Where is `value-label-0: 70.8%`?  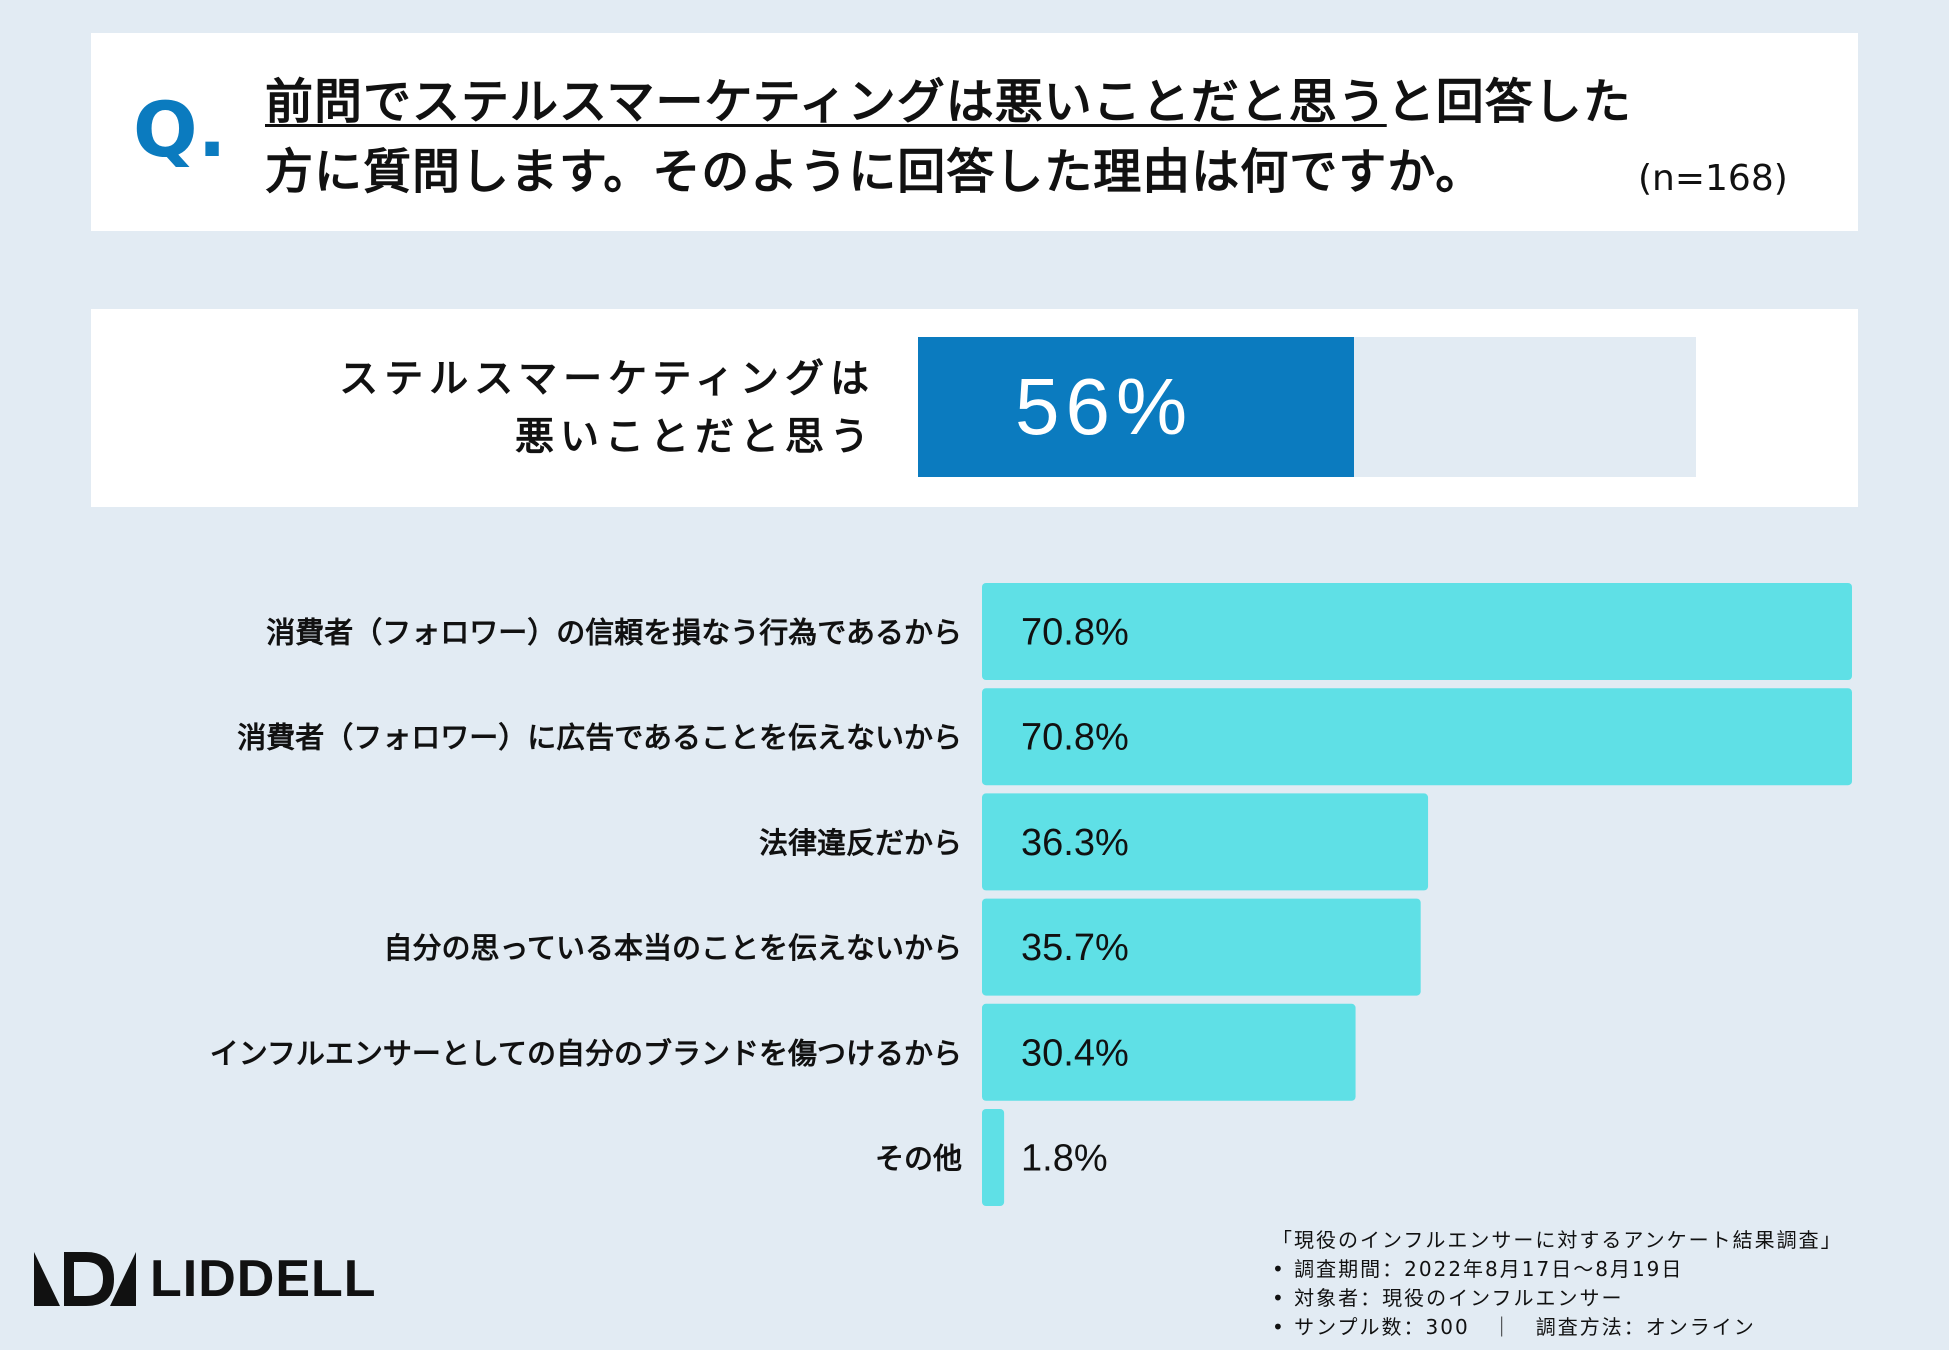
value-label-0: 70.8% is located at coordinates (1075, 633).